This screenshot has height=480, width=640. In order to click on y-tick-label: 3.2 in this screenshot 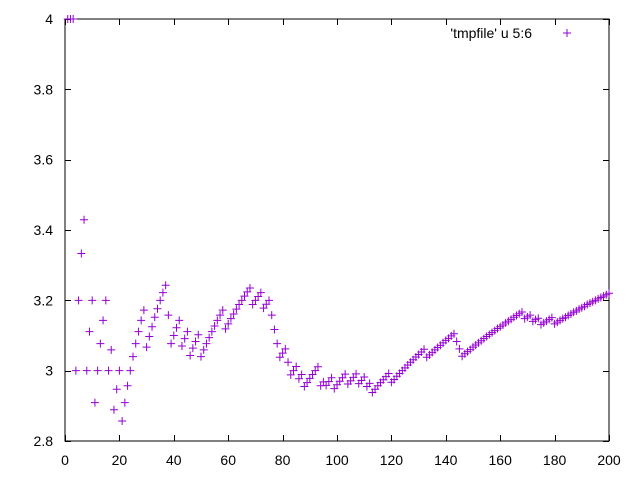, I will do `click(44, 300)`.